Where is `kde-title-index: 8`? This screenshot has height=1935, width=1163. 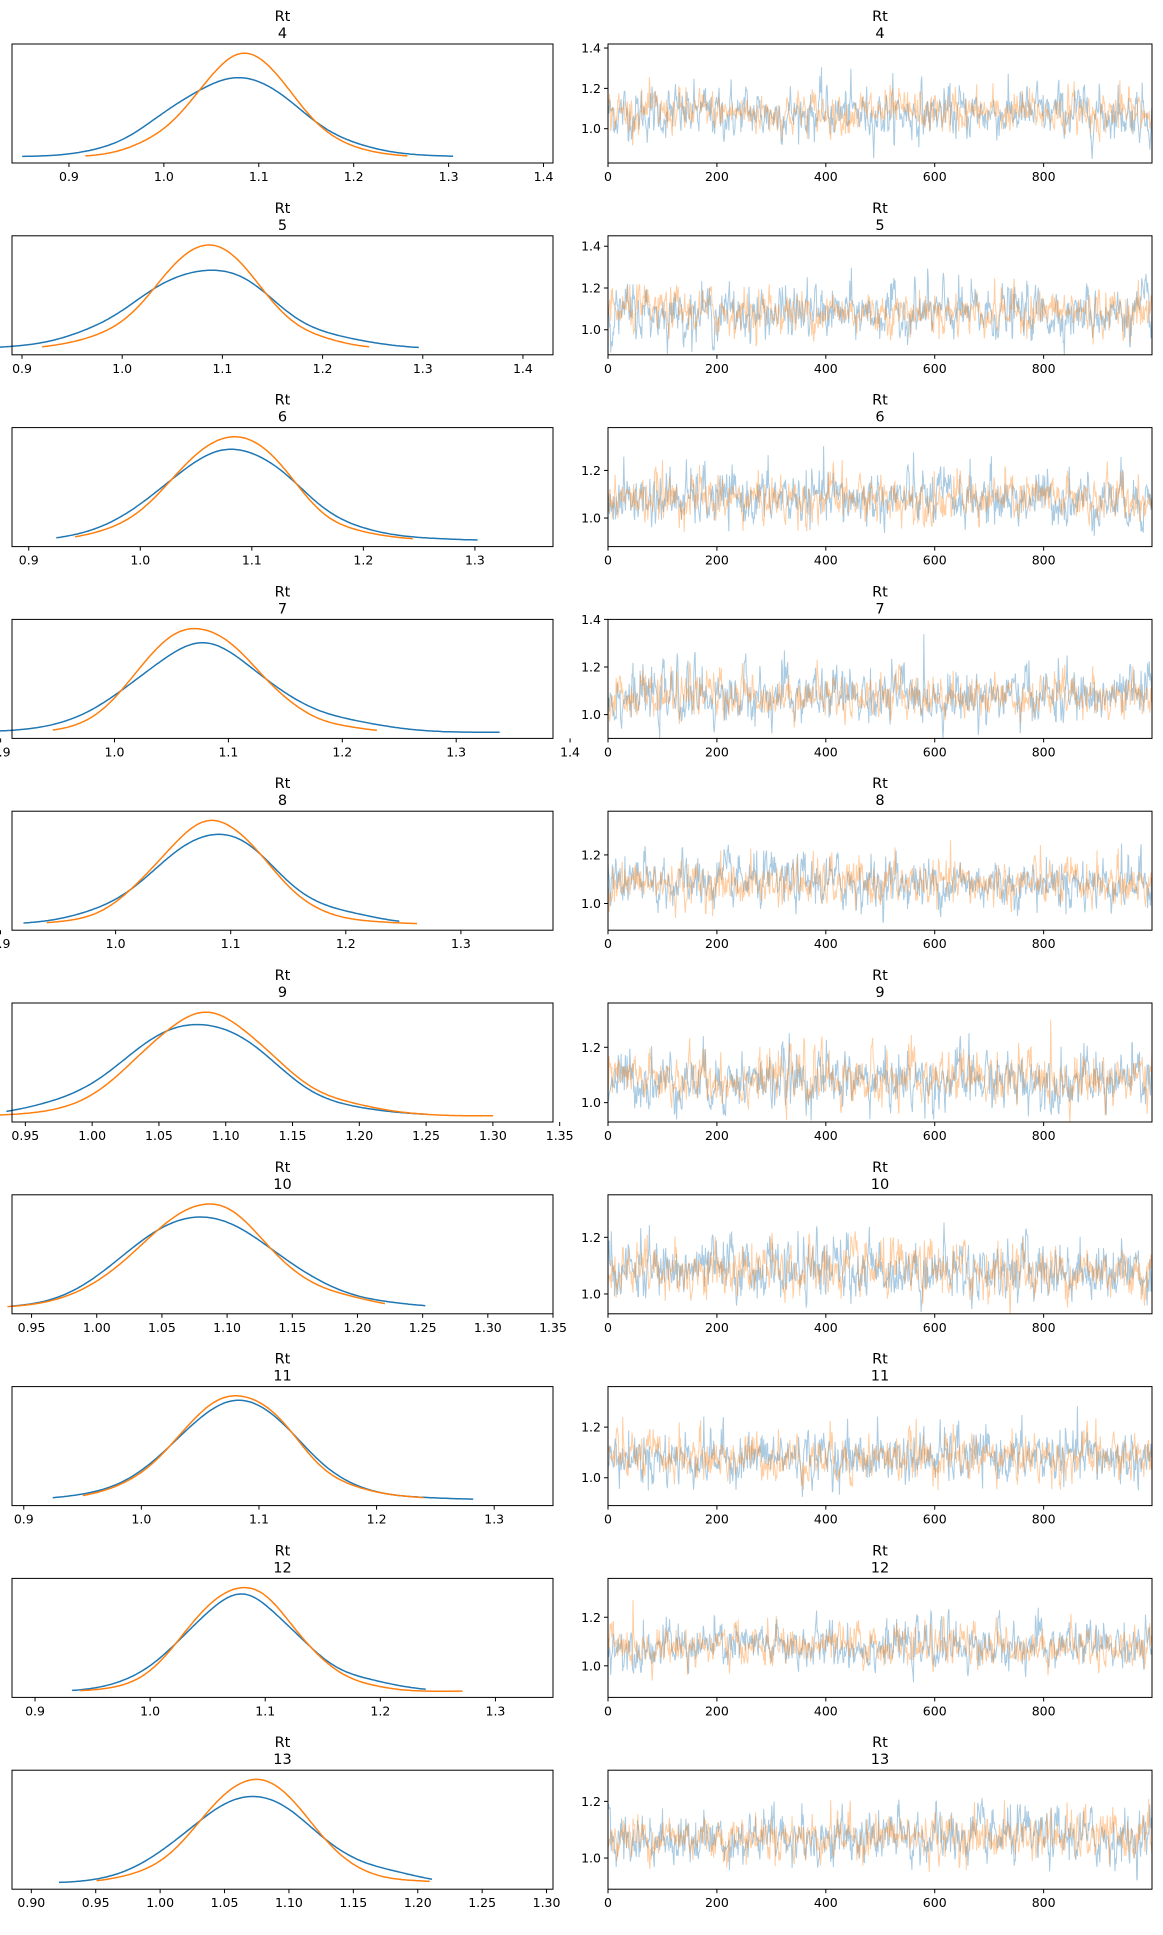 kde-title-index: 8 is located at coordinates (282, 801).